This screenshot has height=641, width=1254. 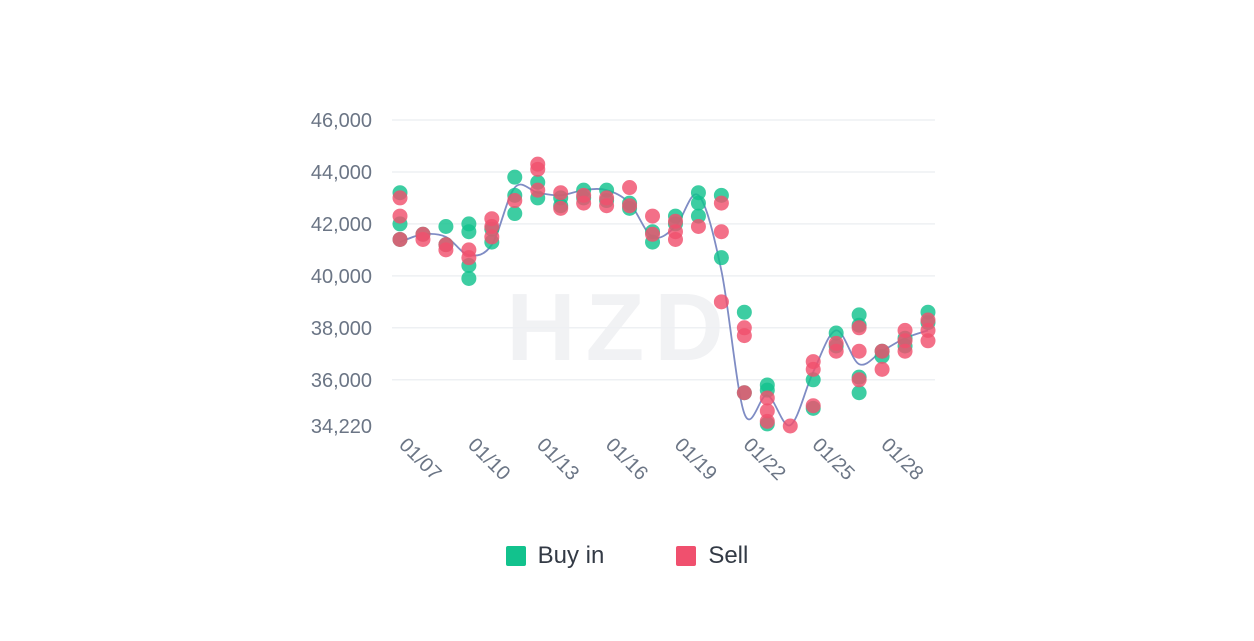 What do you see at coordinates (686, 556) in the screenshot?
I see `sell-swatch` at bounding box center [686, 556].